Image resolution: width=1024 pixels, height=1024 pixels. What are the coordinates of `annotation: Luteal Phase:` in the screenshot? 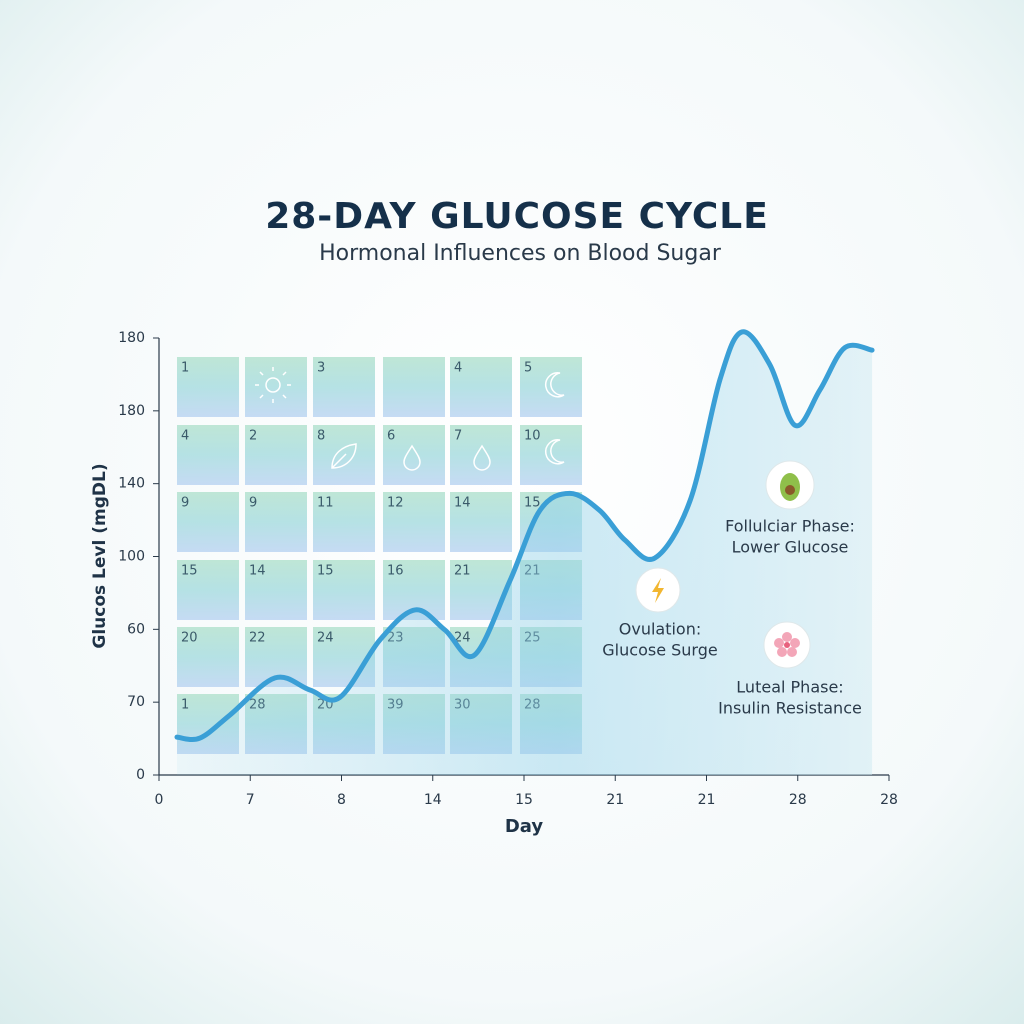 It's located at (789, 687).